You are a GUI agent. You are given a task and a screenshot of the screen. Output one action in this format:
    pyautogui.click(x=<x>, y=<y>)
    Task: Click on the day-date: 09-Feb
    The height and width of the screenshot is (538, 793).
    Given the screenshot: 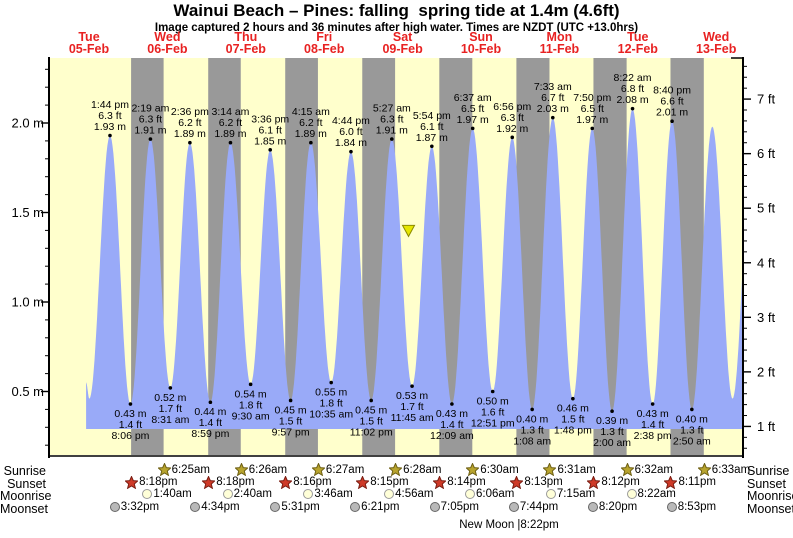 What is the action you would take?
    pyautogui.click(x=402, y=49)
    